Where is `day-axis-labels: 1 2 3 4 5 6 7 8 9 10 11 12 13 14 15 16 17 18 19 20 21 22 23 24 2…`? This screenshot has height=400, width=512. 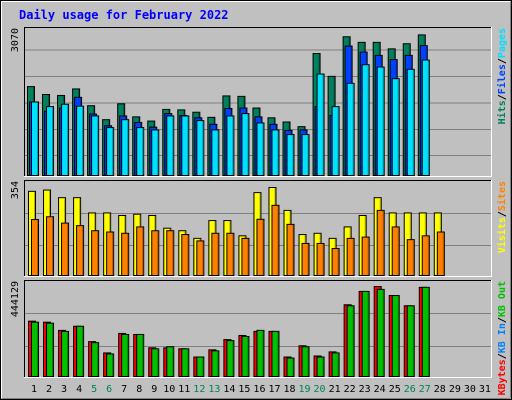
day-axis-labels: 1 2 3 4 5 6 7 8 9 10 11 12 13 14 15 16 17 18 19 20 21 22 23 24 2… is located at coordinates (261, 389).